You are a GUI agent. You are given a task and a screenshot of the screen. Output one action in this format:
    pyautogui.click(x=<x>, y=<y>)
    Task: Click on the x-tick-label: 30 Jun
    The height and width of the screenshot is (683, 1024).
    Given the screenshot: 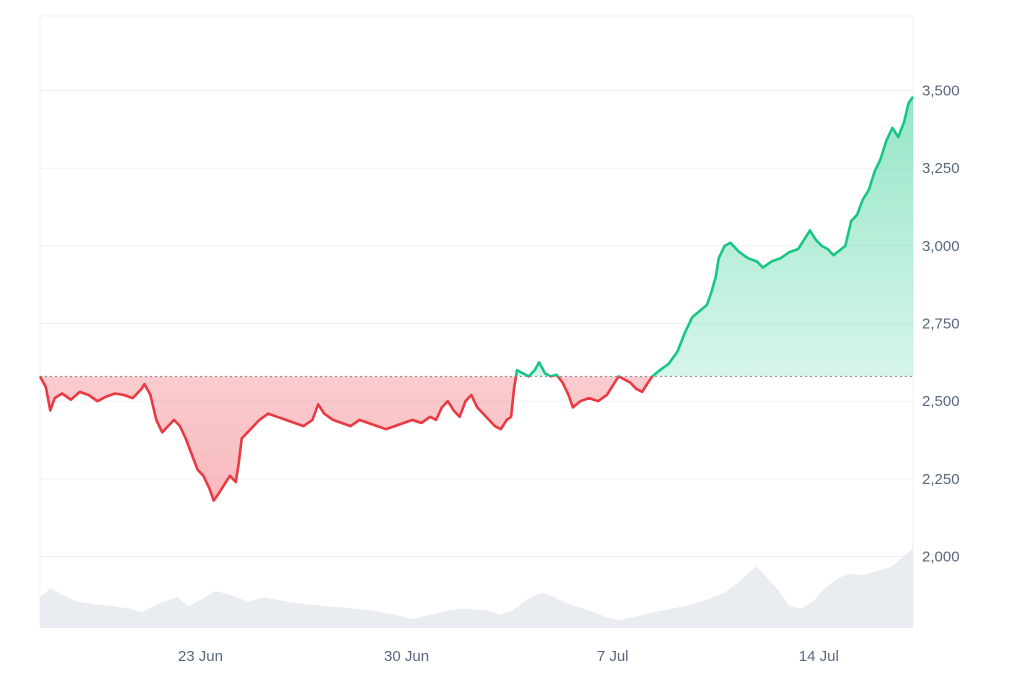 What is the action you would take?
    pyautogui.click(x=406, y=656)
    